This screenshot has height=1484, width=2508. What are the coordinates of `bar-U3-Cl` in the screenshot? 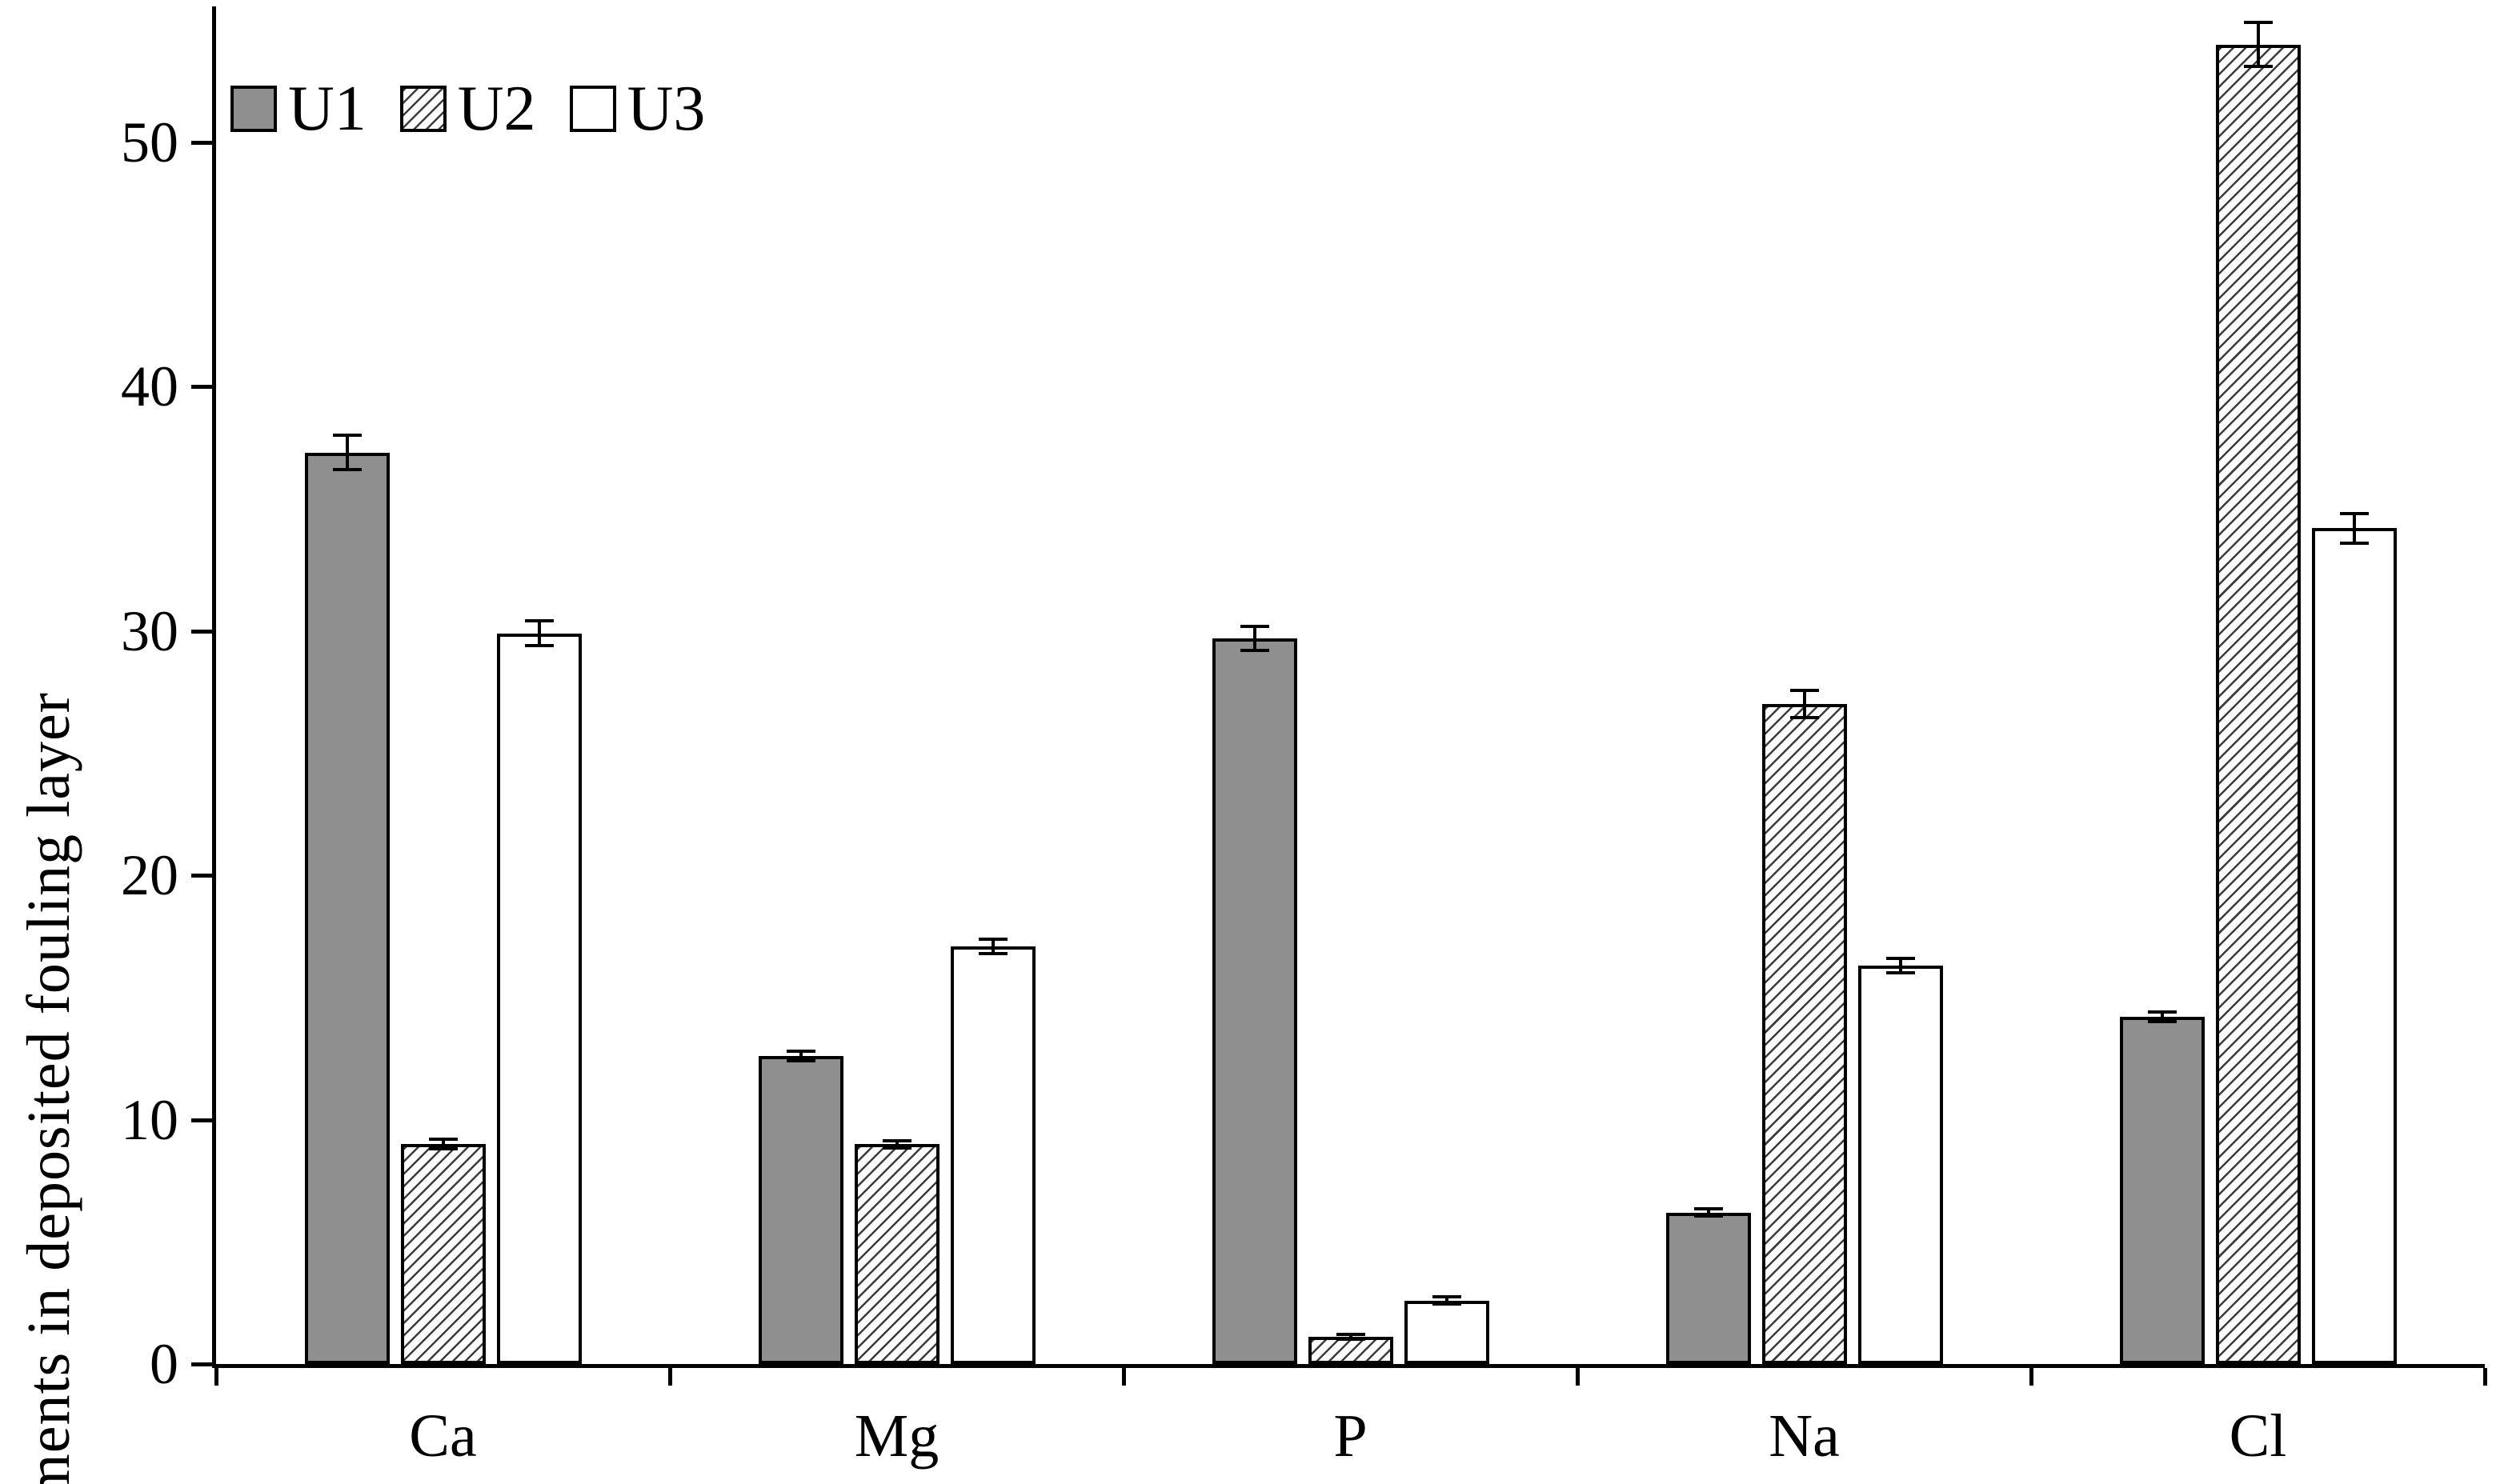 It's located at (2354, 946).